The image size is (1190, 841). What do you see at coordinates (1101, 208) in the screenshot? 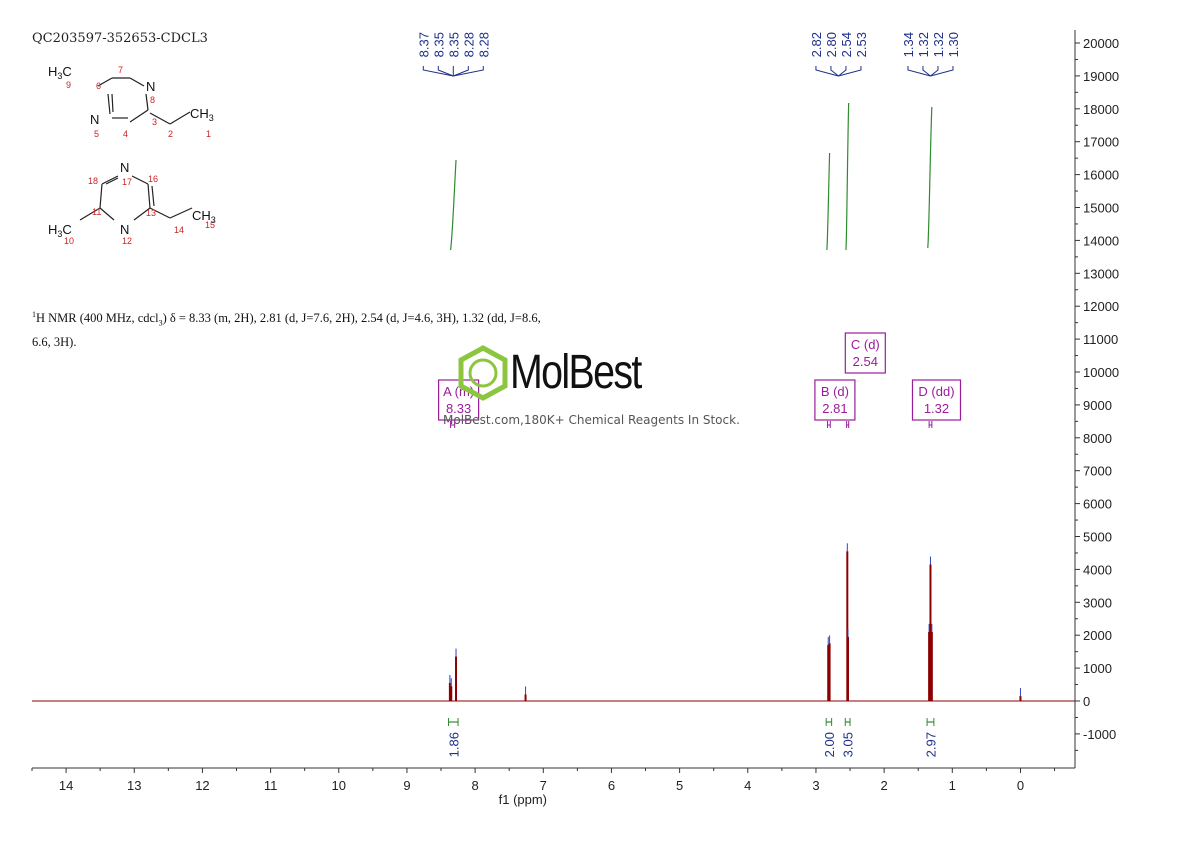
I see `y-tick-label: 15000` at bounding box center [1101, 208].